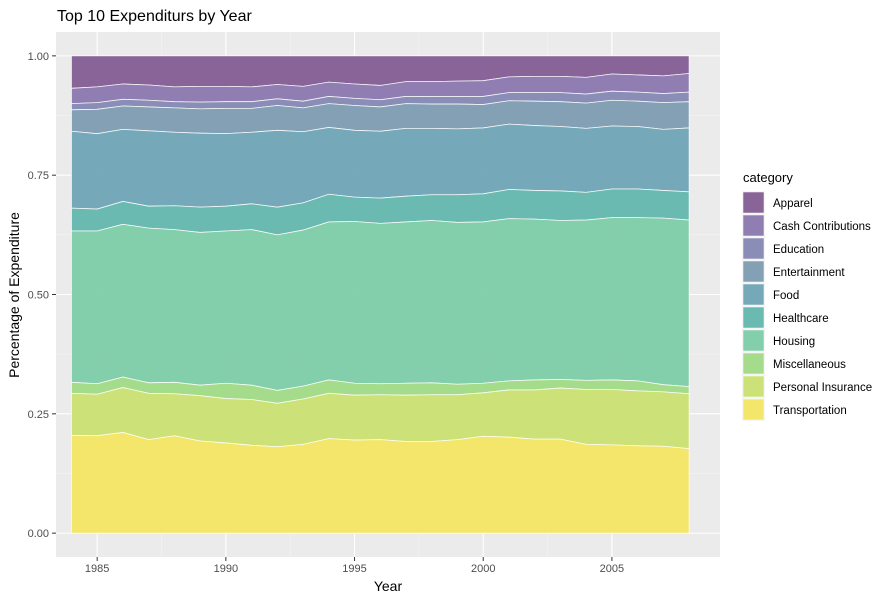 This screenshot has height=601, width=896. What do you see at coordinates (38, 57) in the screenshot?
I see `y-tick-label: 1.00` at bounding box center [38, 57].